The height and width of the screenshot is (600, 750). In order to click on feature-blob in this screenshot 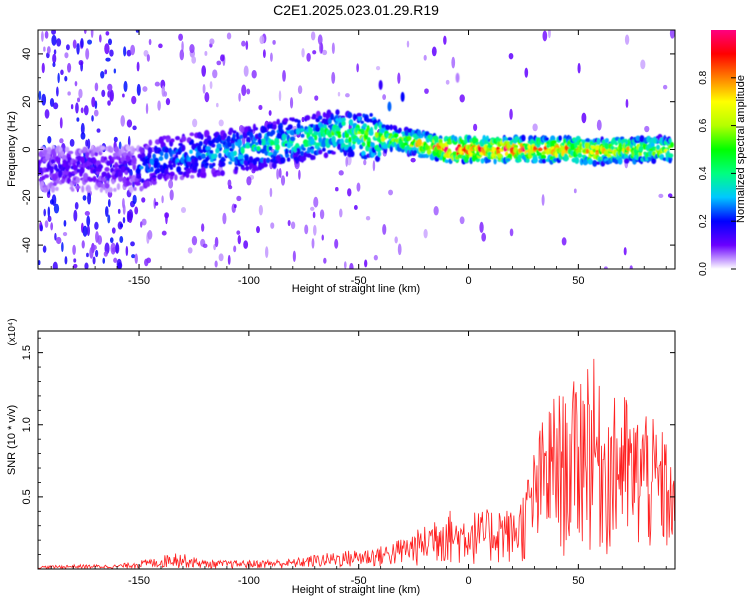, I will do `click(402, 96)`.